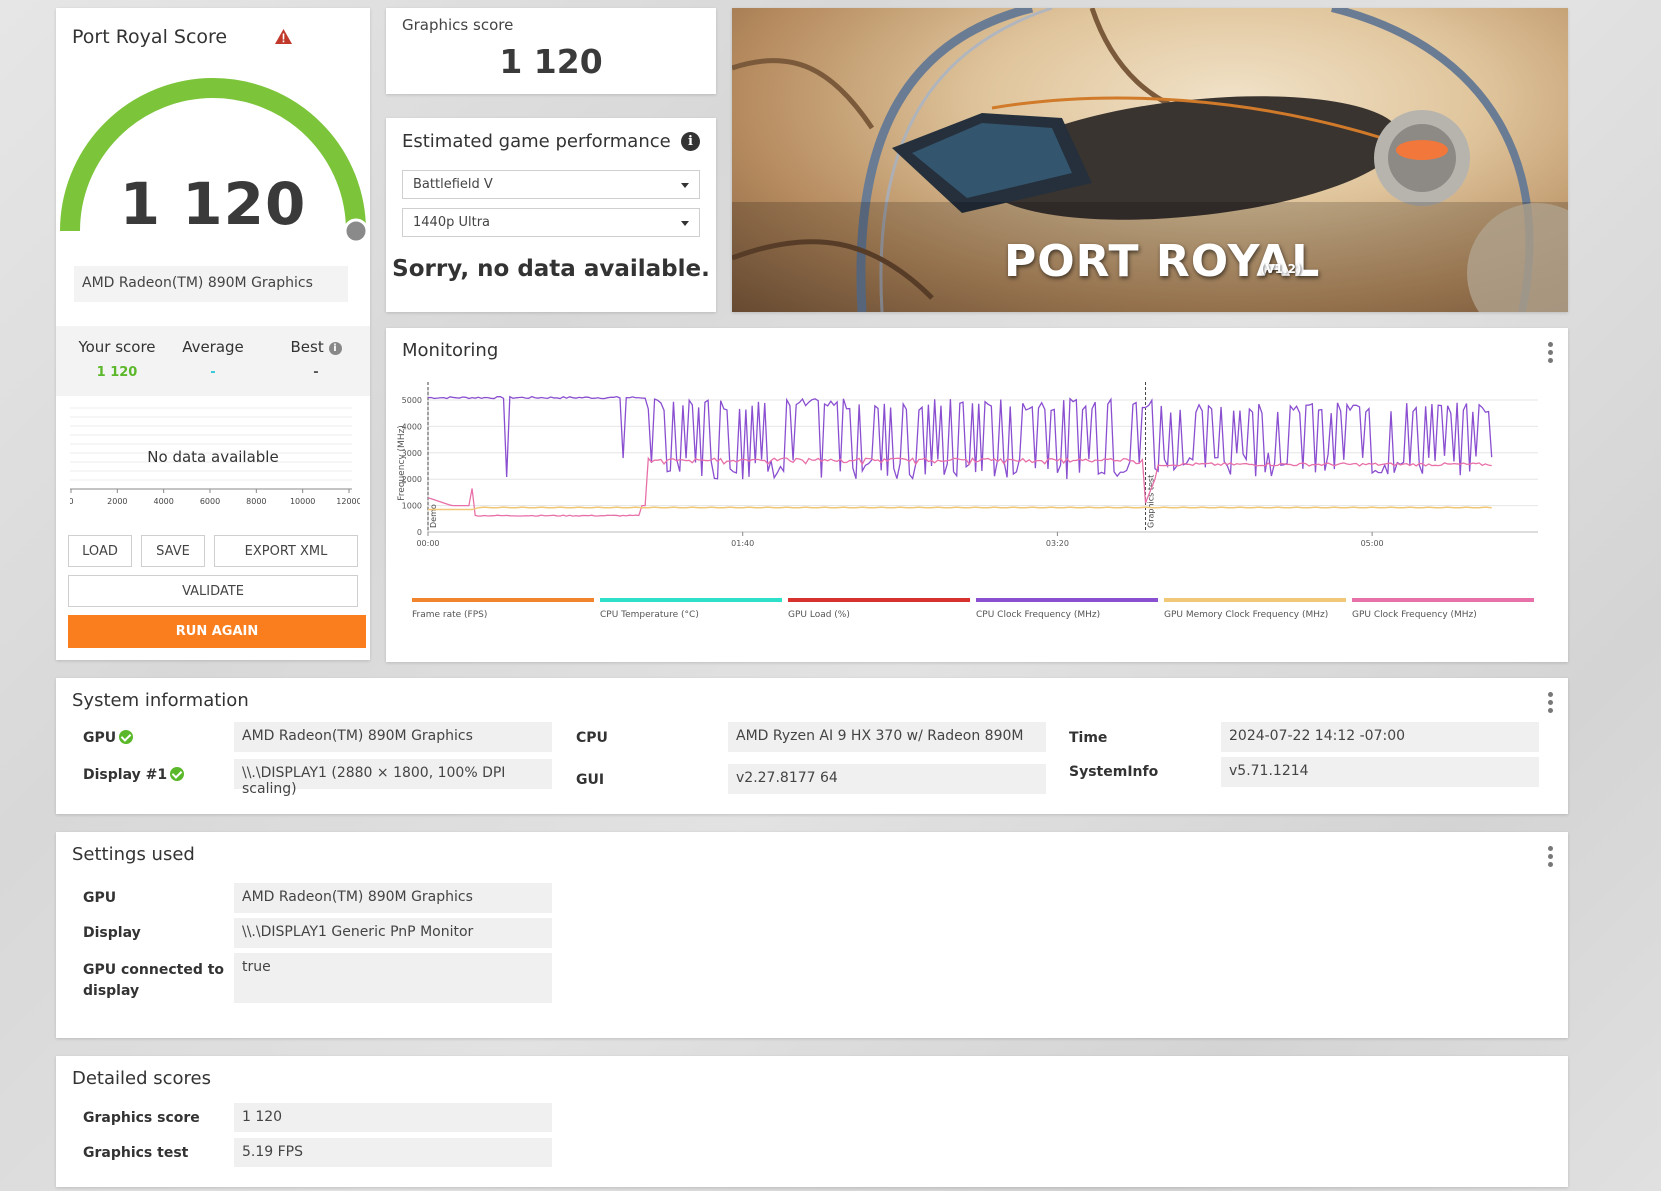 The width and height of the screenshot is (1661, 1191). I want to click on score-distribution-chart: 0 2000 4000 6000 8000 10000 12000, so click(215, 456).